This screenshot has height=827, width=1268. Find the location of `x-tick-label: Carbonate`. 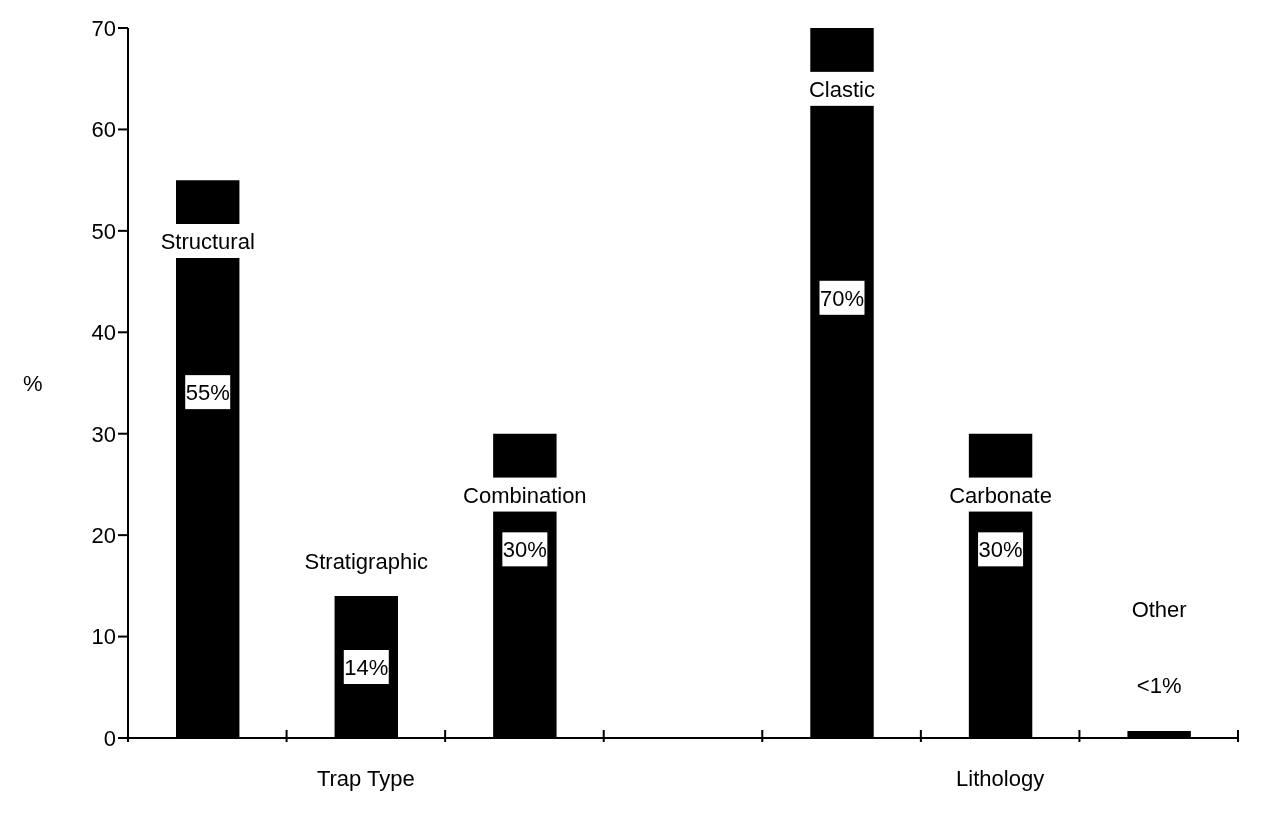

x-tick-label: Carbonate is located at coordinates (1000, 495).